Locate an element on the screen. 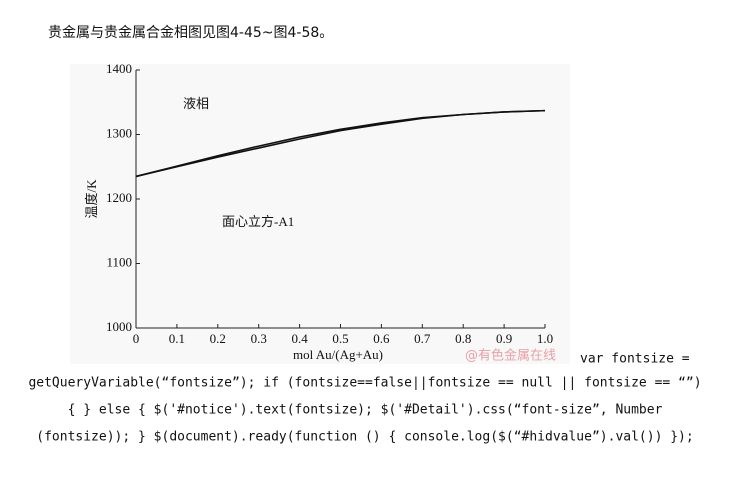 The height and width of the screenshot is (485, 730). x-tick-label: 1.0 is located at coordinates (545, 338).